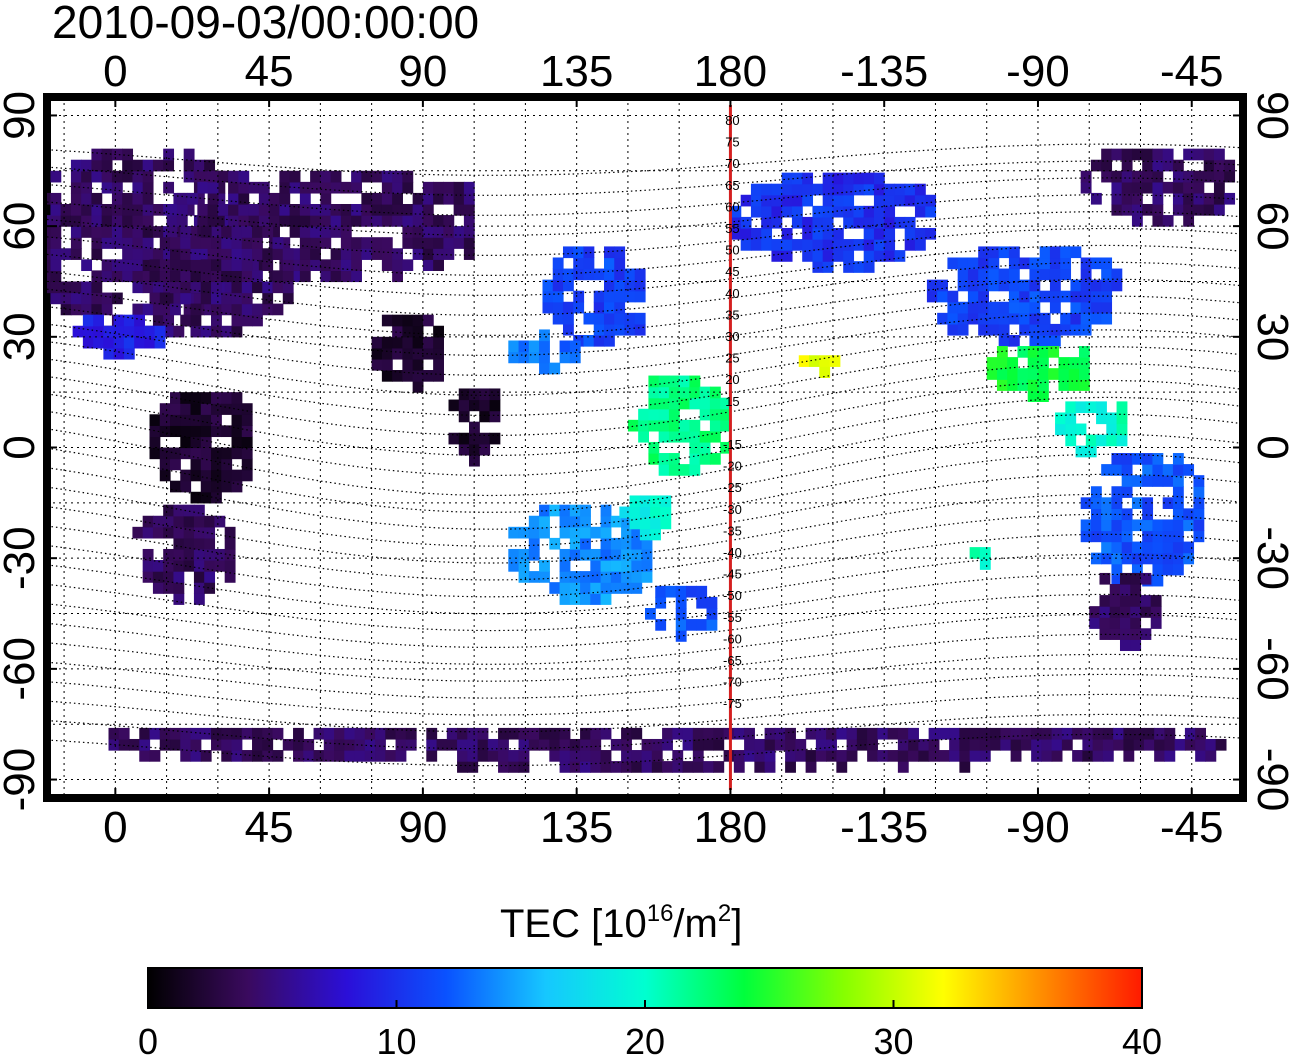  What do you see at coordinates (732, 379) in the screenshot?
I see `magnetic-lat-label: 20` at bounding box center [732, 379].